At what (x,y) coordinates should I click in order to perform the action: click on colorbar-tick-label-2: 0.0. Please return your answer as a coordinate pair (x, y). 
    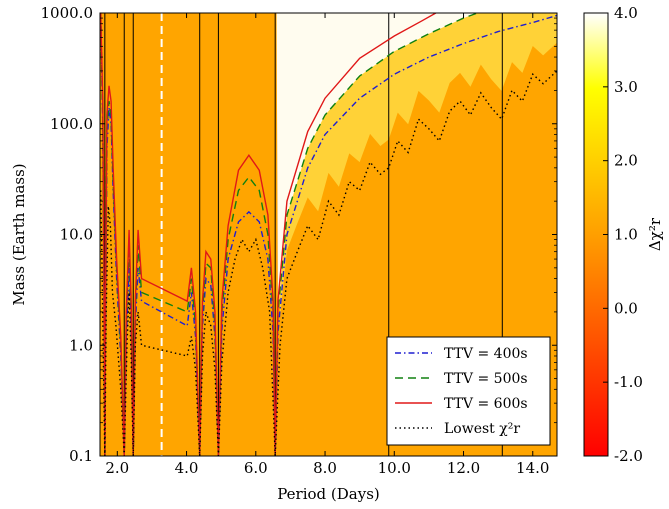
    Looking at the image, I should click on (626, 308).